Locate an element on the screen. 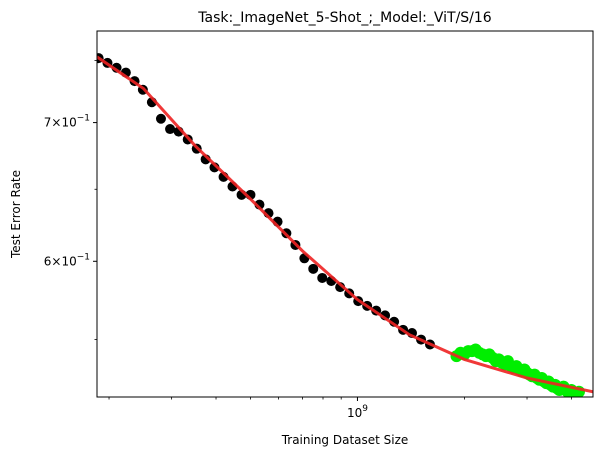 Image resolution: width=602 pixels, height=457 pixels. x-tick-label: 109 is located at coordinates (357, 412).